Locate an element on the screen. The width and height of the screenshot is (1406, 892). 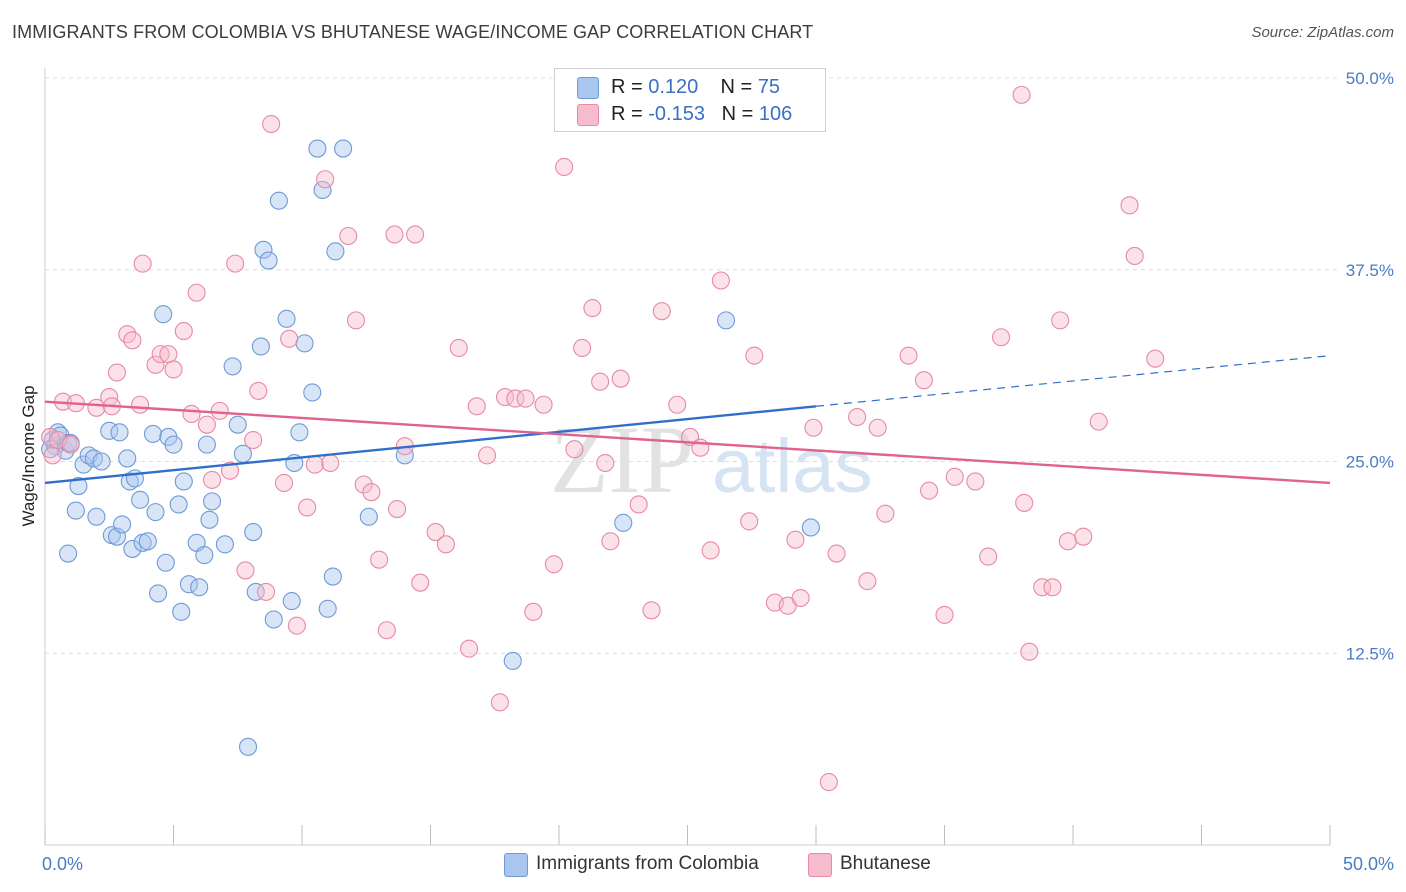
y-tick-label: 25.0% is located at coordinates (1370, 462).